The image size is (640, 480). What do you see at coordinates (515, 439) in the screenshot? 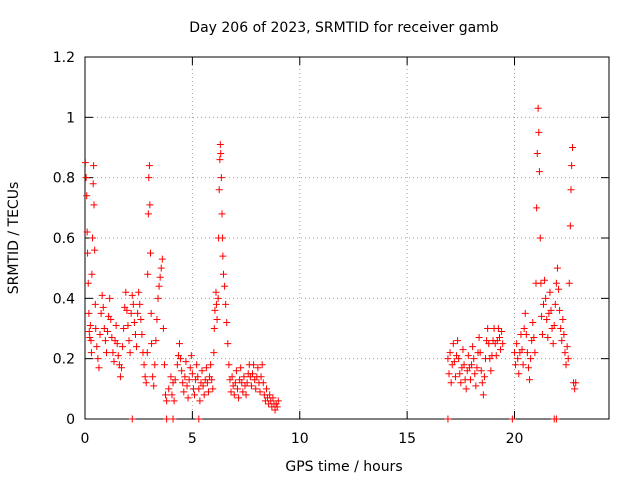
I see `x-tick-label: 20` at bounding box center [515, 439].